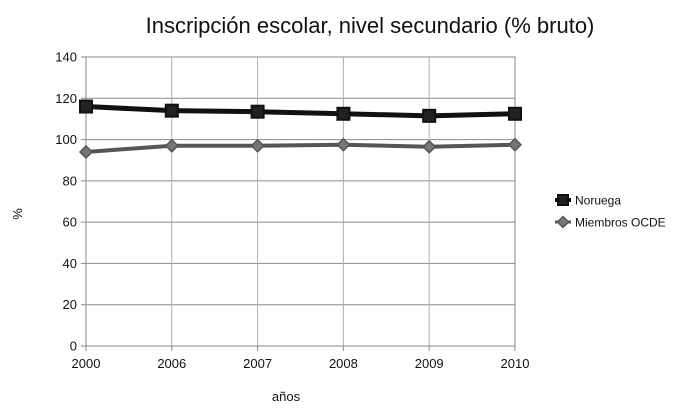 This screenshot has width=698, height=411. I want to click on y-tick-label: 0, so click(73, 346).